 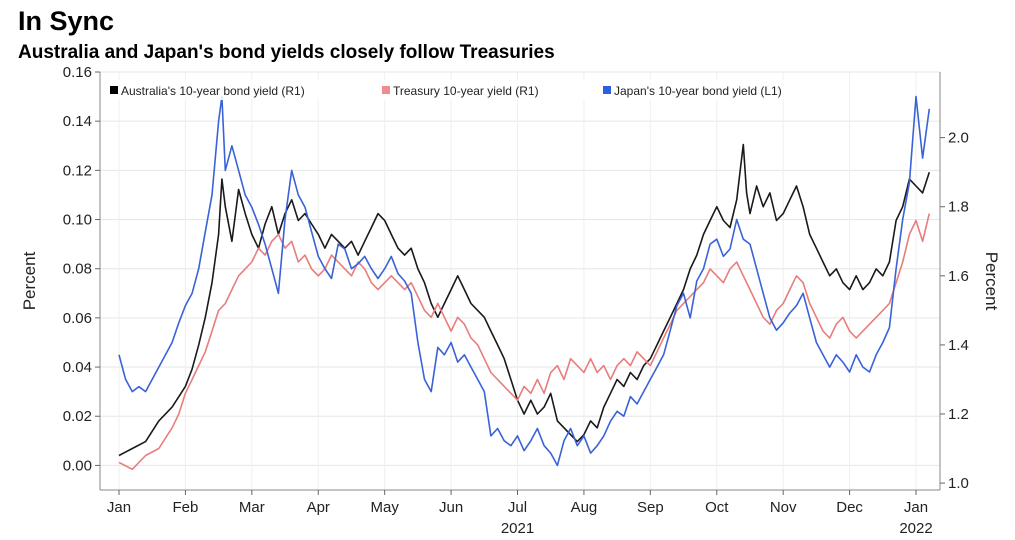 I want to click on x-year-label: 2021, so click(x=517, y=528).